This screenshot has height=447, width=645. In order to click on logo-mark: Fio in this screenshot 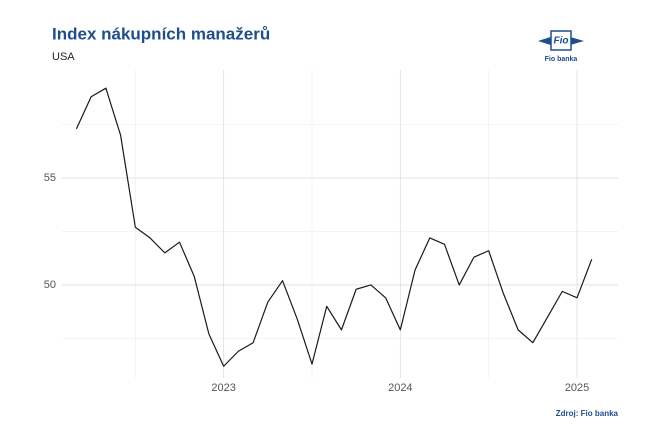, I will do `click(561, 41)`.